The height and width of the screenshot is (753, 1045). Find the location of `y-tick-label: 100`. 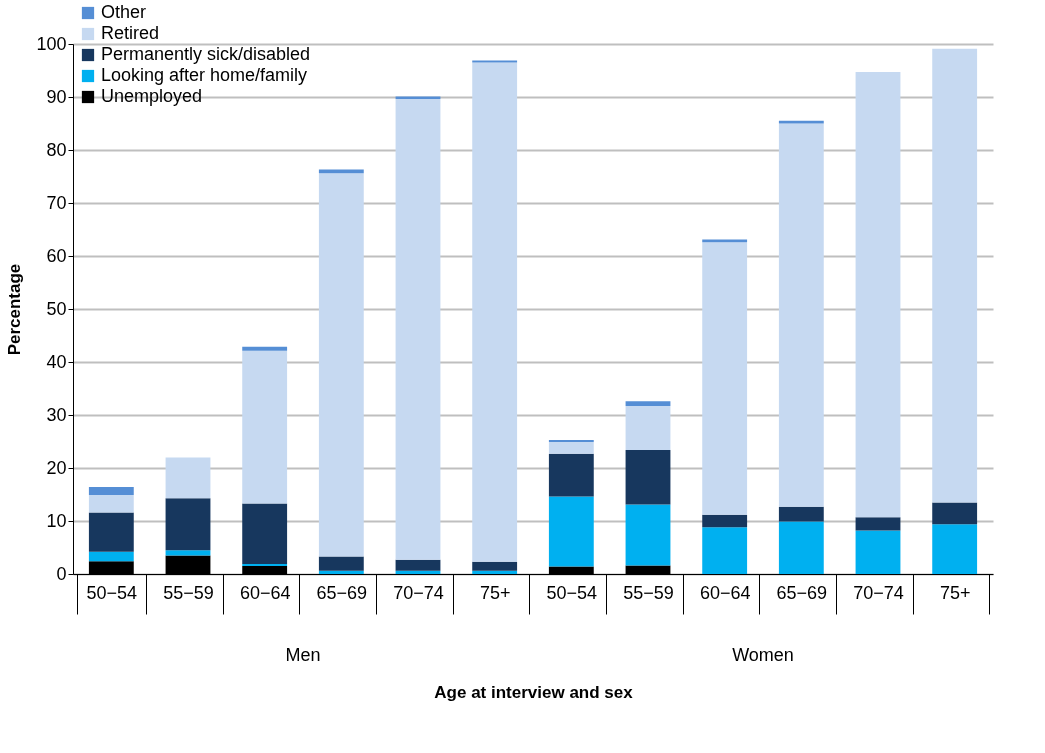

y-tick-label: 100 is located at coordinates (51, 43).